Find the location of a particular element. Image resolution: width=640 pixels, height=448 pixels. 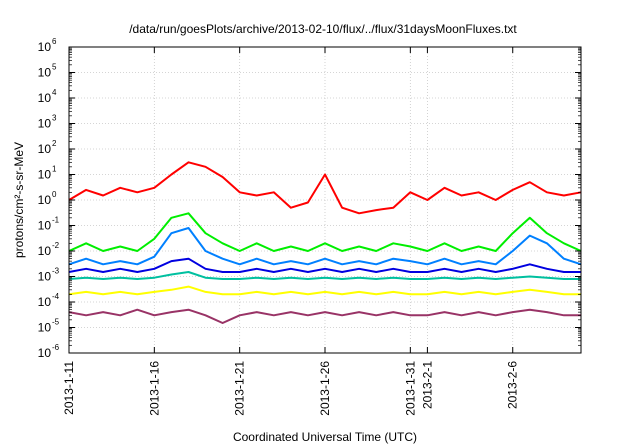

y-tick-exponent: 6 is located at coordinates (54, 41).